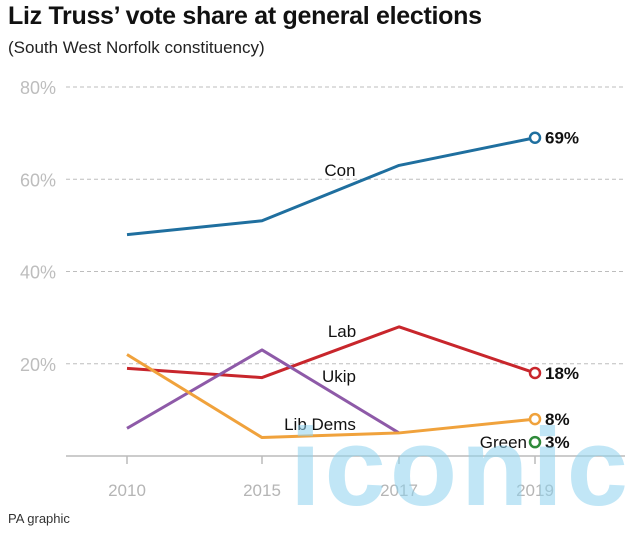 The height and width of the screenshot is (533, 640). I want to click on y-tick-label: 60%, so click(38, 180).